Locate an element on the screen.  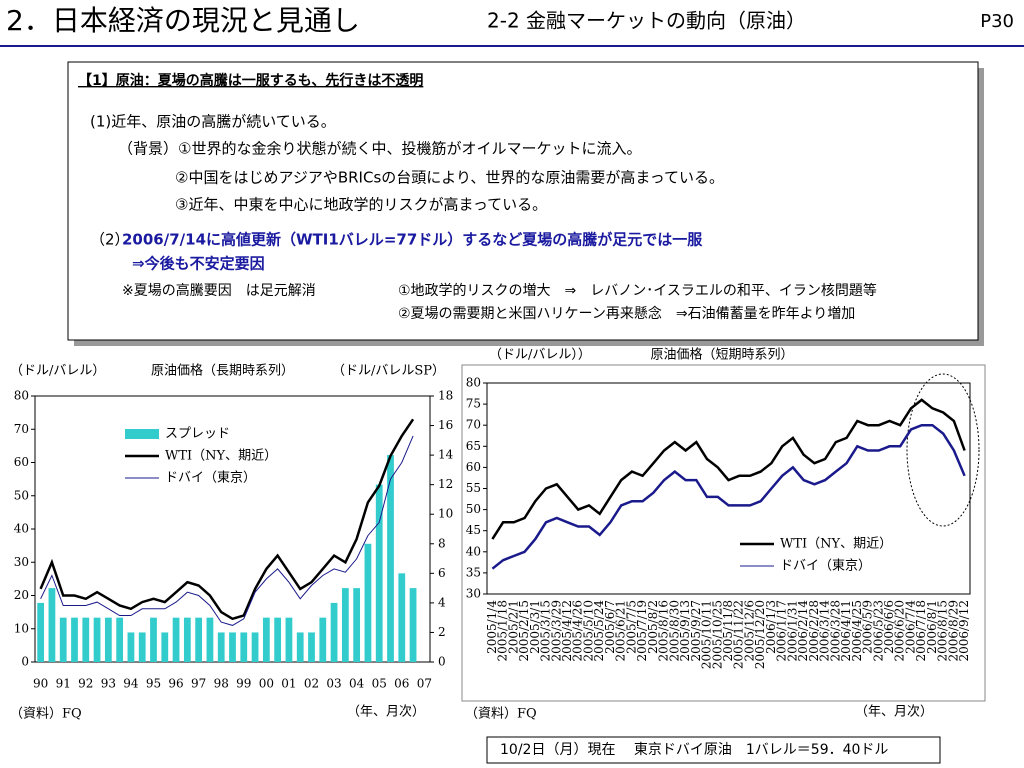
legend-label: WTI（NY、期近） is located at coordinates (836, 544).